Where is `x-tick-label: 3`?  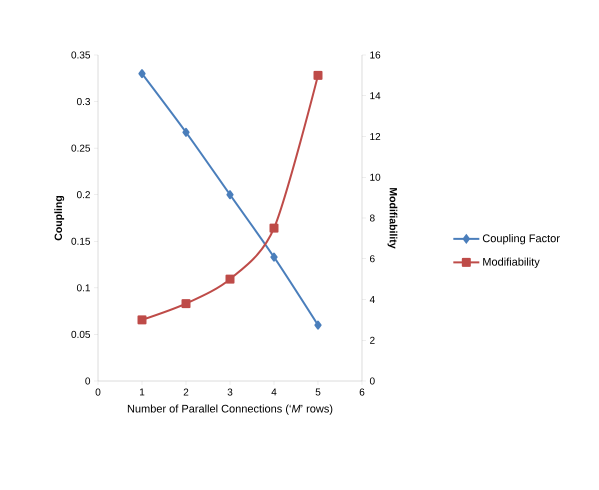
x-tick-label: 3 is located at coordinates (230, 392).